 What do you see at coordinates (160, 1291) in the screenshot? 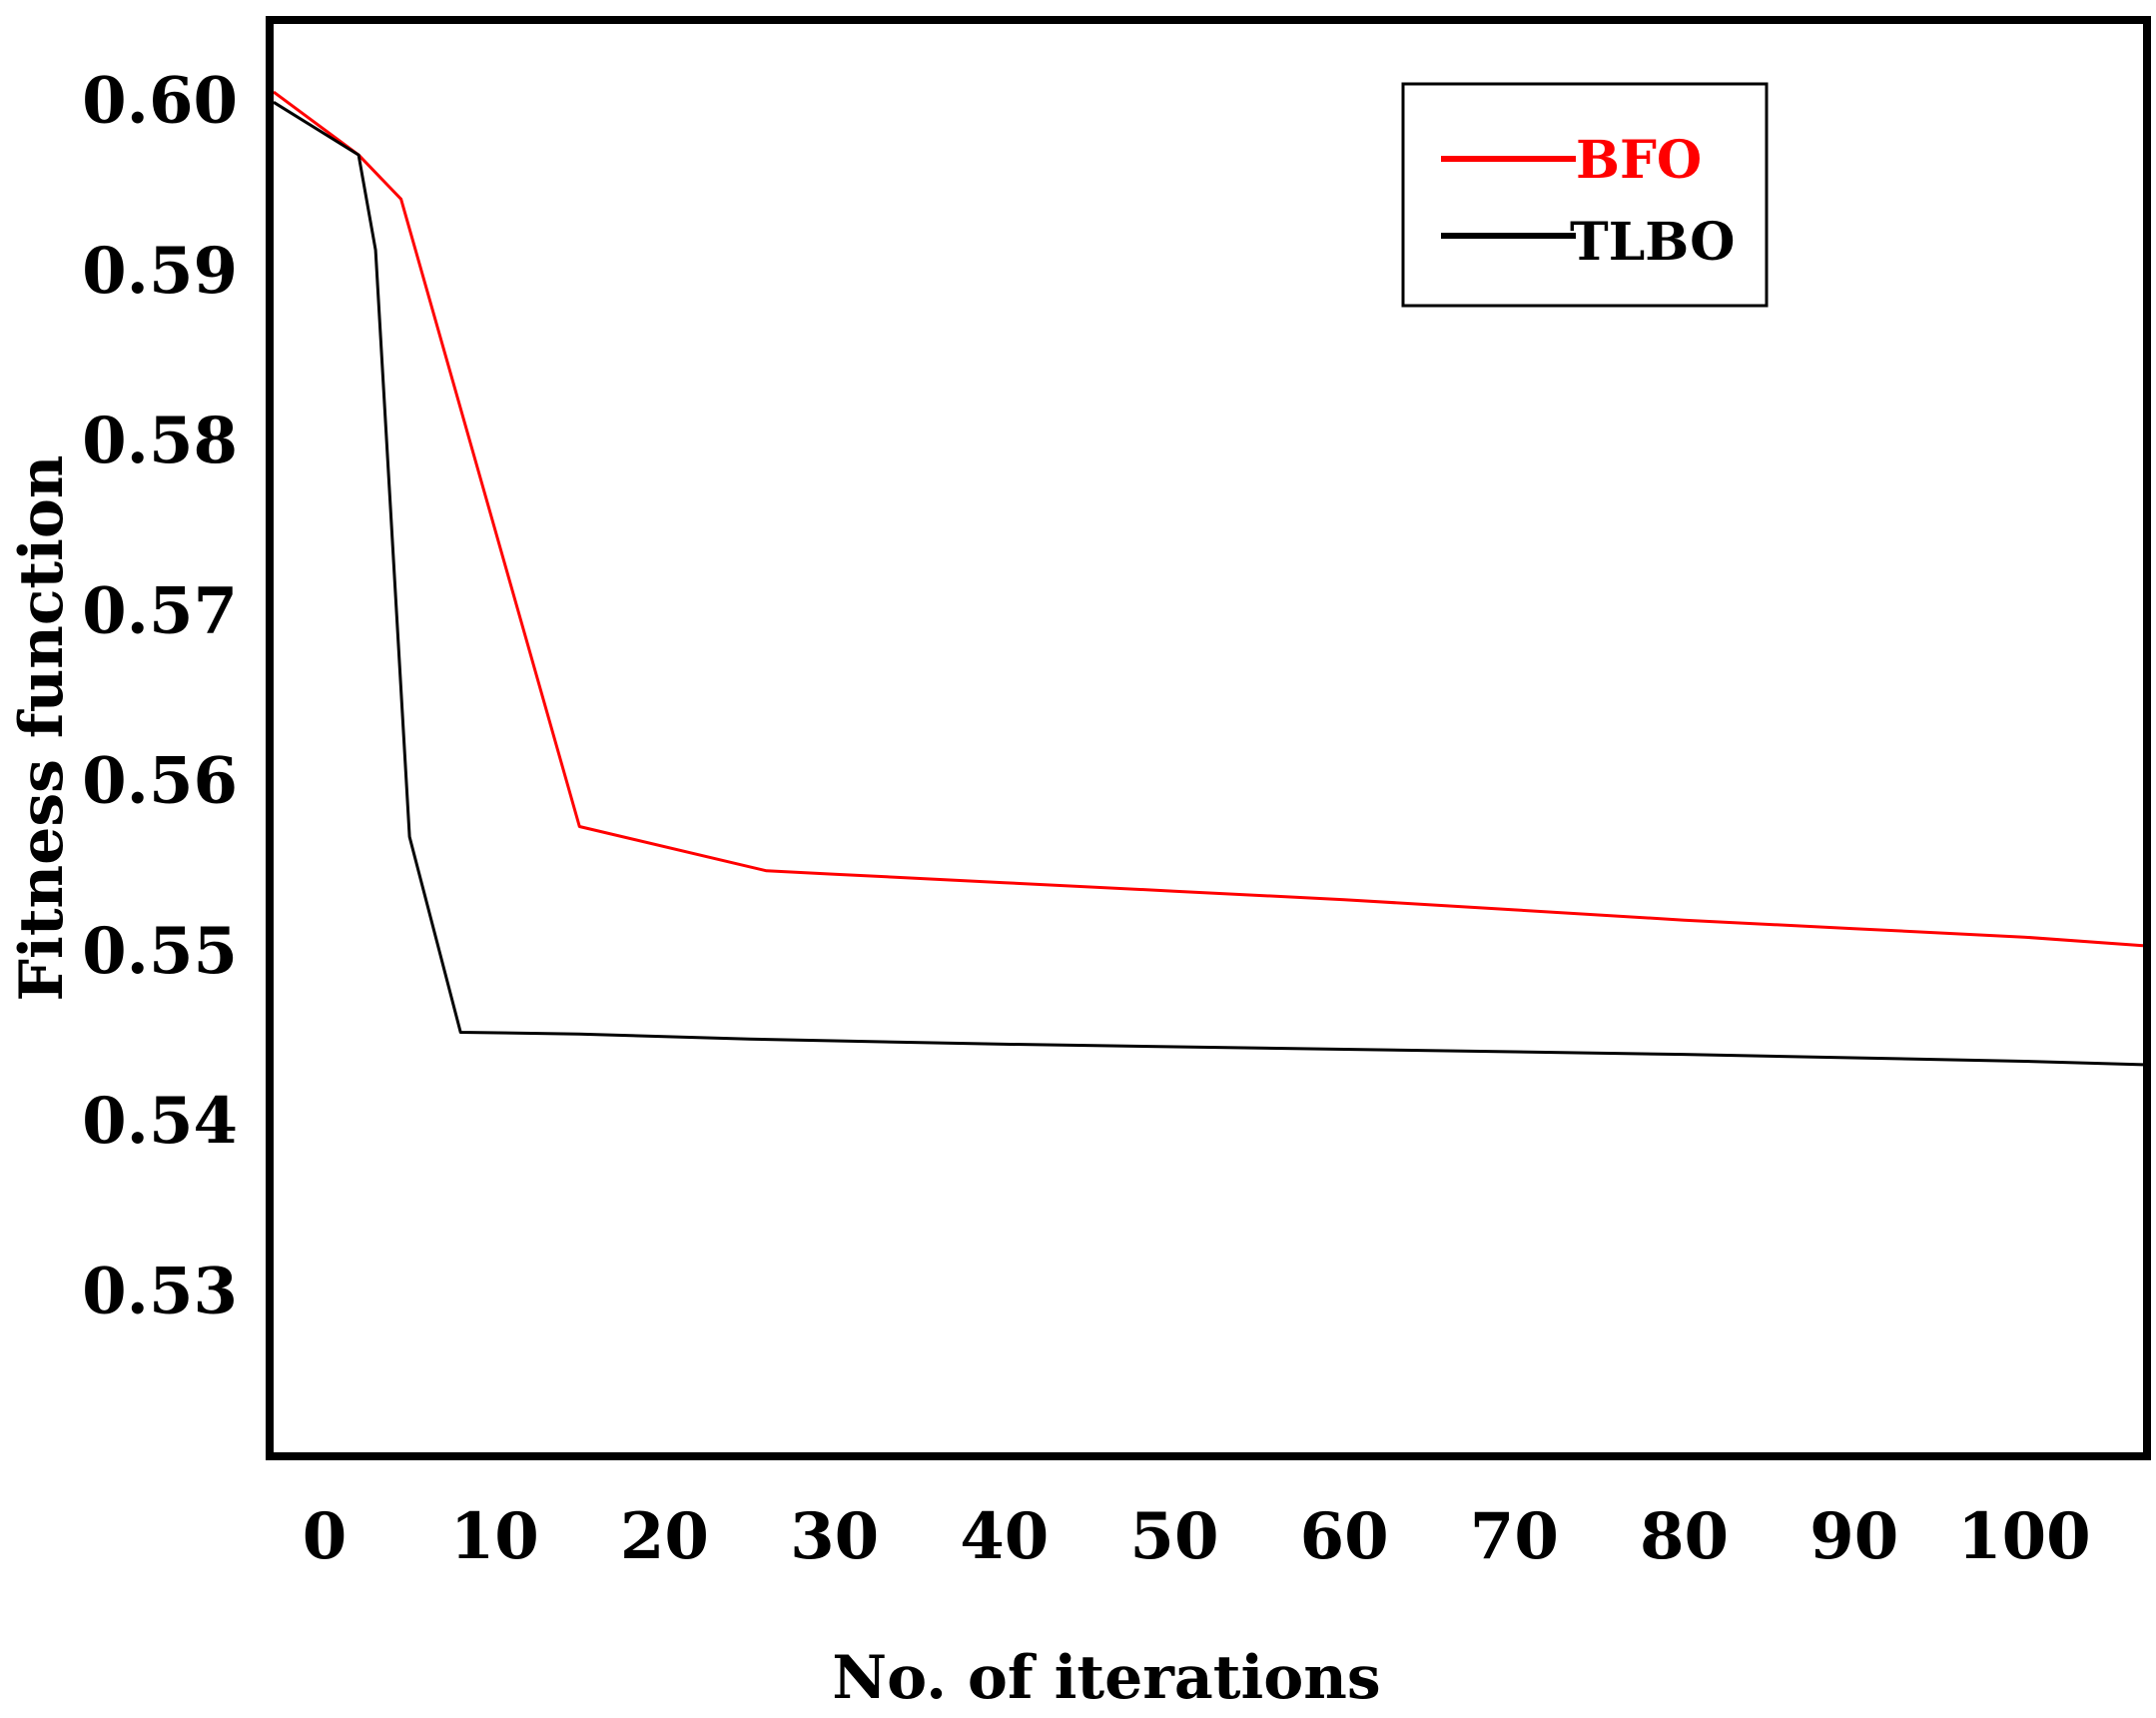
I see `y-tick-label: 0.53` at bounding box center [160, 1291].